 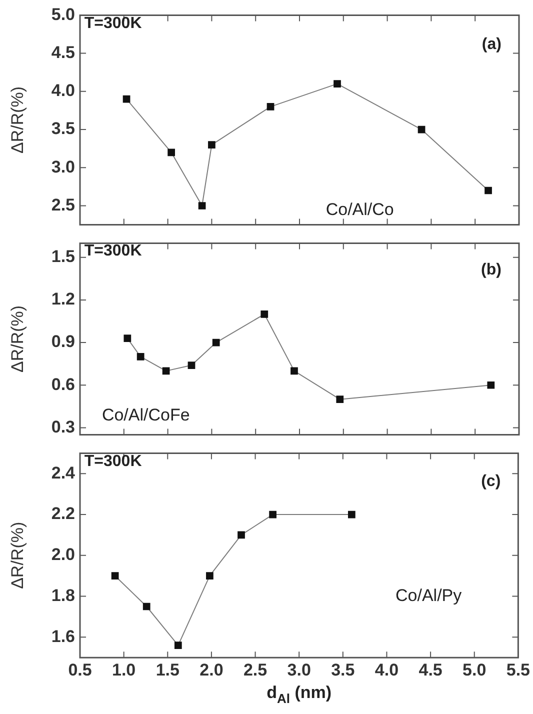 I want to click on y-tick-label: 2.5, so click(x=63, y=204).